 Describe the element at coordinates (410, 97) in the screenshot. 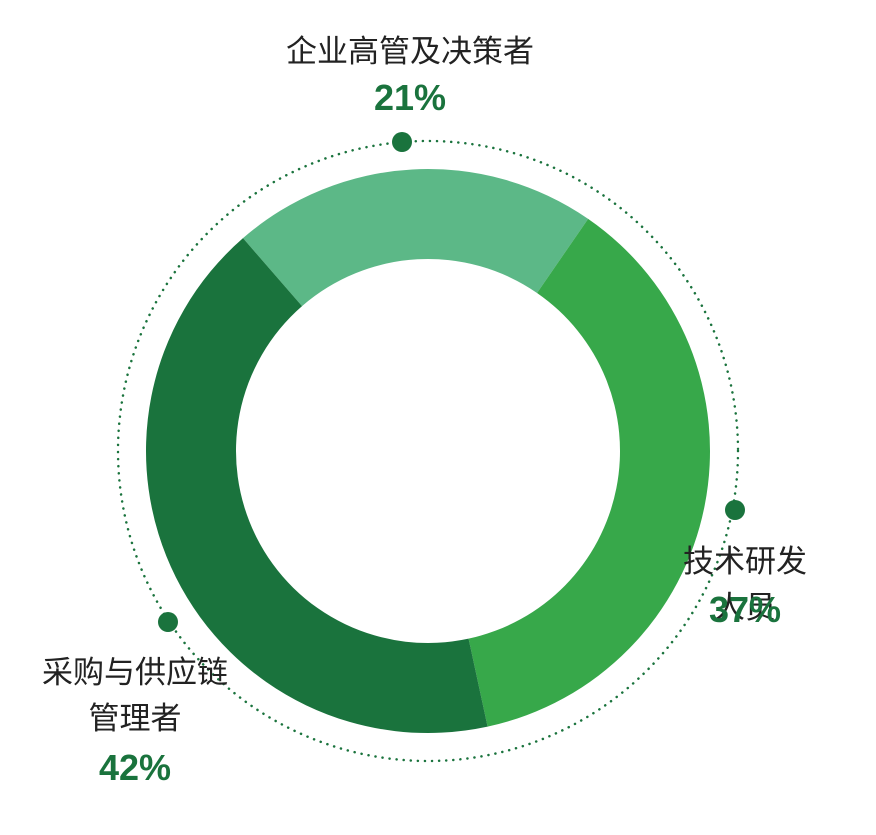

I see `value-label: 21%` at that location.